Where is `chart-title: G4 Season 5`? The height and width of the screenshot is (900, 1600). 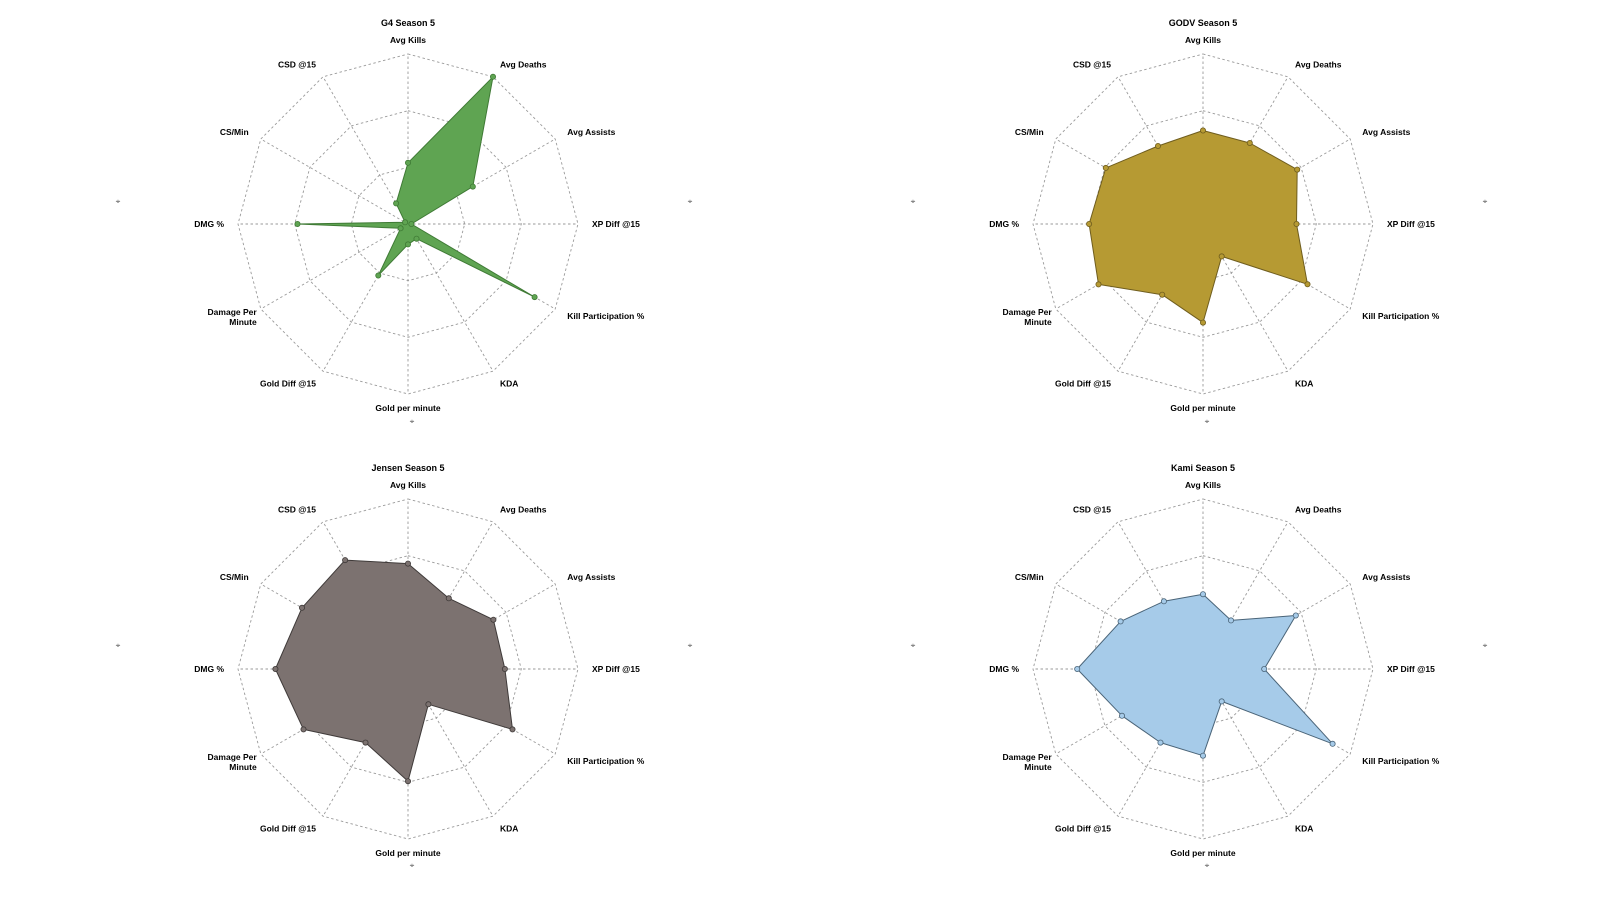 chart-title: G4 Season 5 is located at coordinates (408, 23).